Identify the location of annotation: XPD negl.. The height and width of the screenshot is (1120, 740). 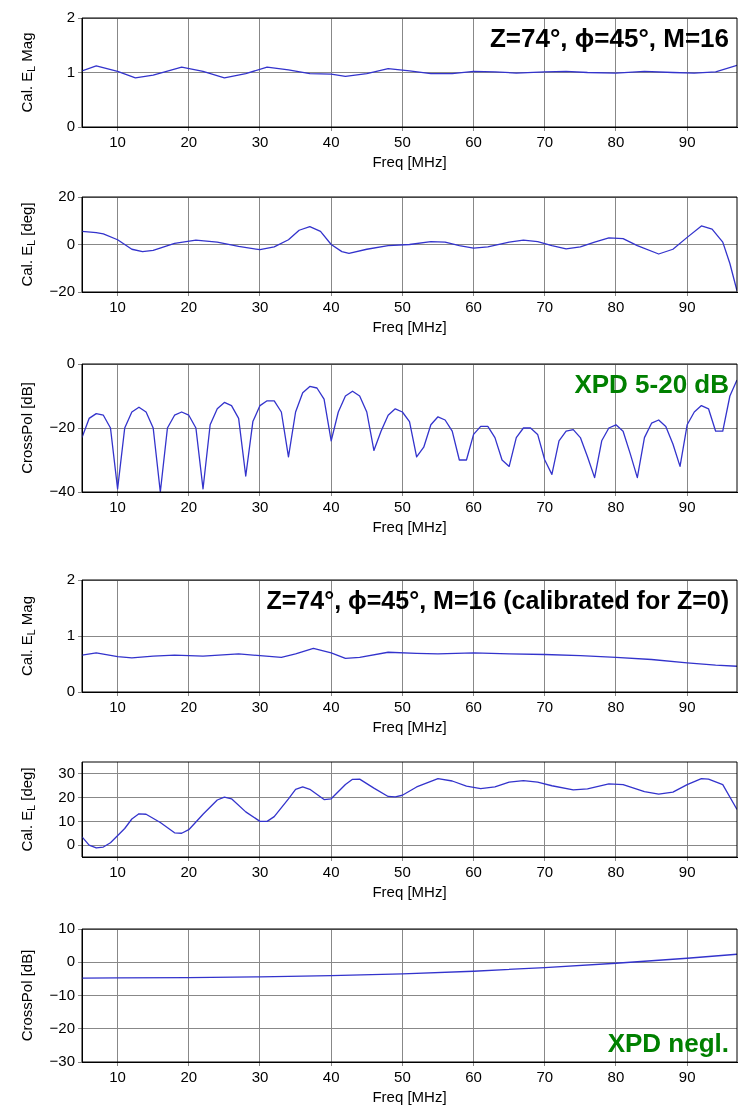
(668, 1043).